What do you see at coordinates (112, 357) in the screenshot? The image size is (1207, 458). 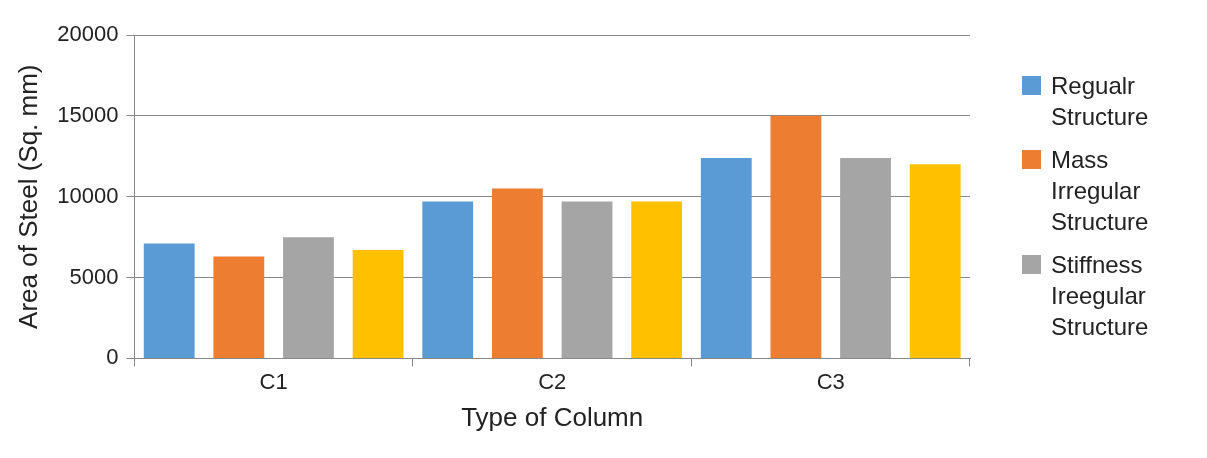 I see `y-tick-label: 0` at bounding box center [112, 357].